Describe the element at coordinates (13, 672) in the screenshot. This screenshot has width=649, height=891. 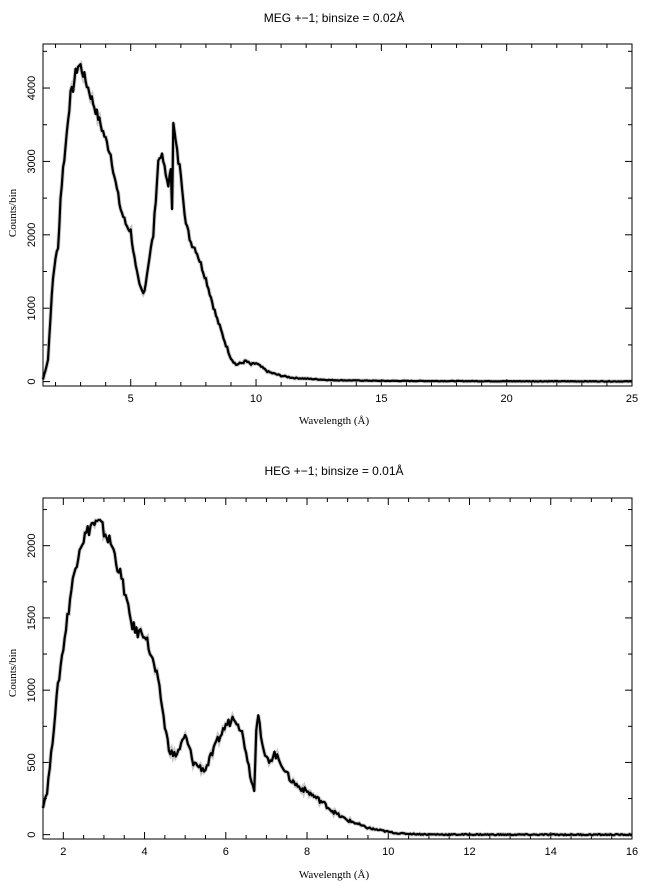
I see `heg-y-axis-label: Counts/bin` at that location.